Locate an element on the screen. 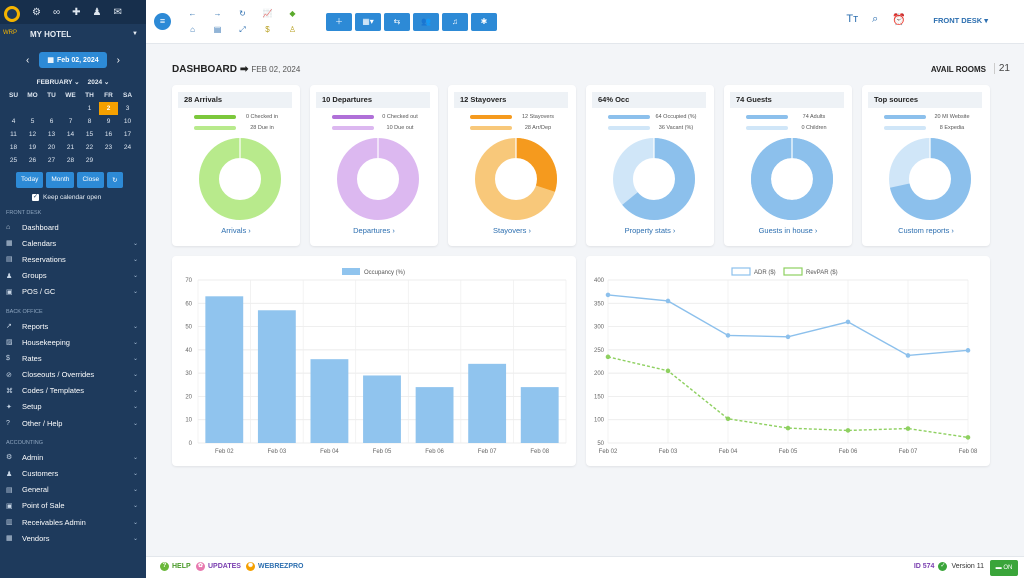  sidebar-item: ⊘ Closeouts / Overrides ⌄ is located at coordinates (73, 375).